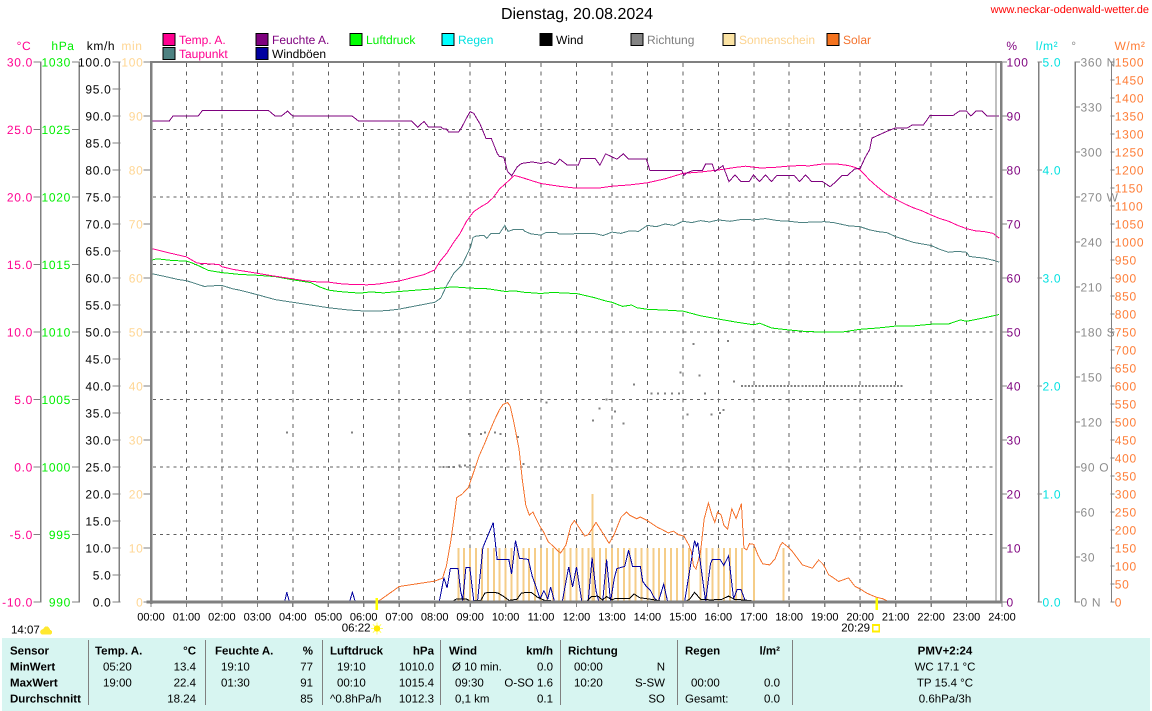  What do you see at coordinates (1130, 98) in the screenshot?
I see `svg-text: 1400` at bounding box center [1130, 98].